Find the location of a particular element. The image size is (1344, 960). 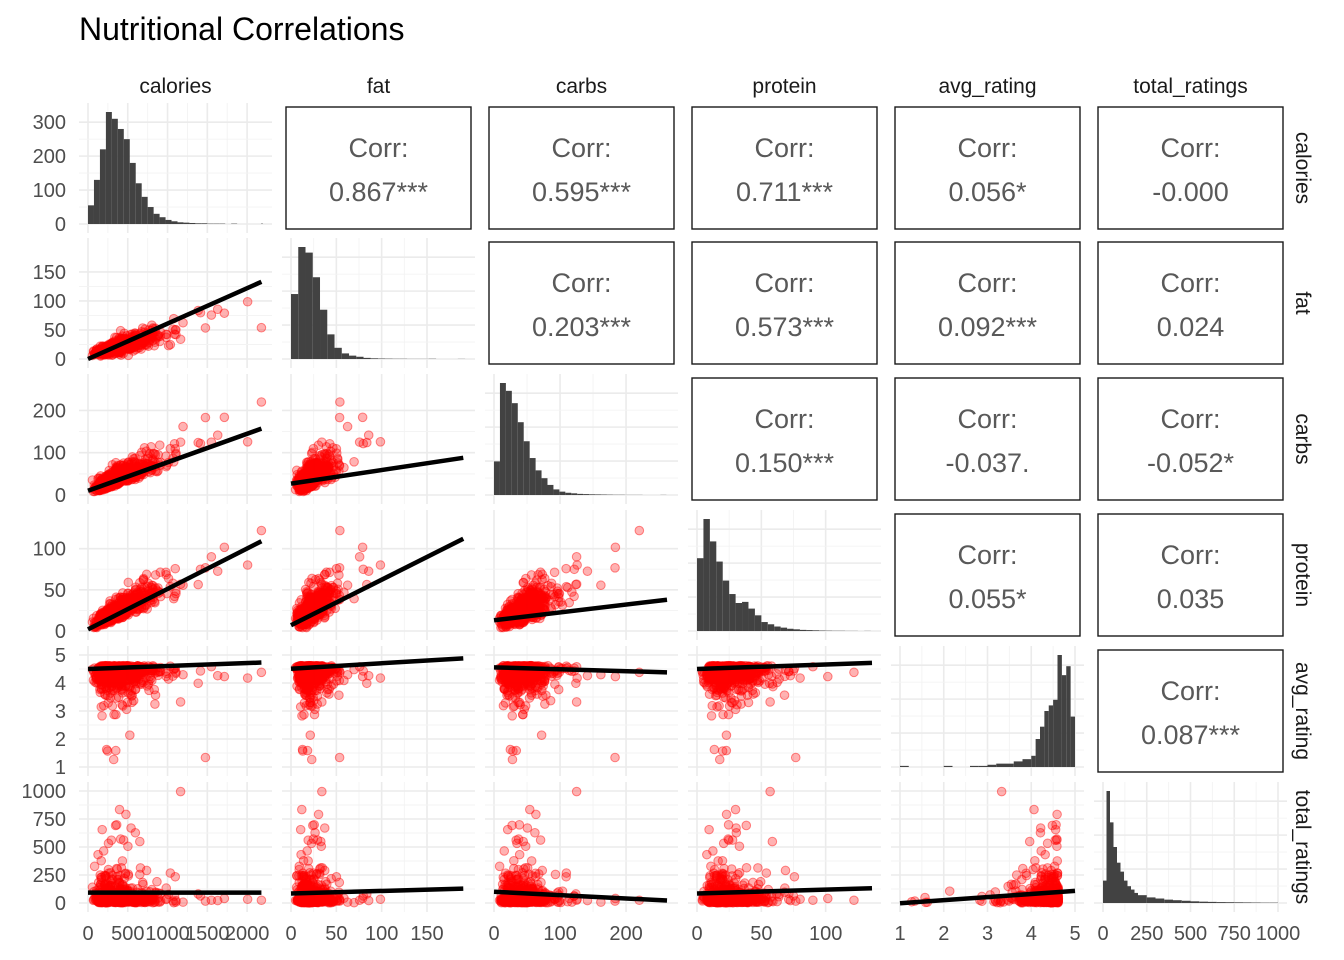

scatter-panel-protein-carbs is located at coordinates (580, 579).